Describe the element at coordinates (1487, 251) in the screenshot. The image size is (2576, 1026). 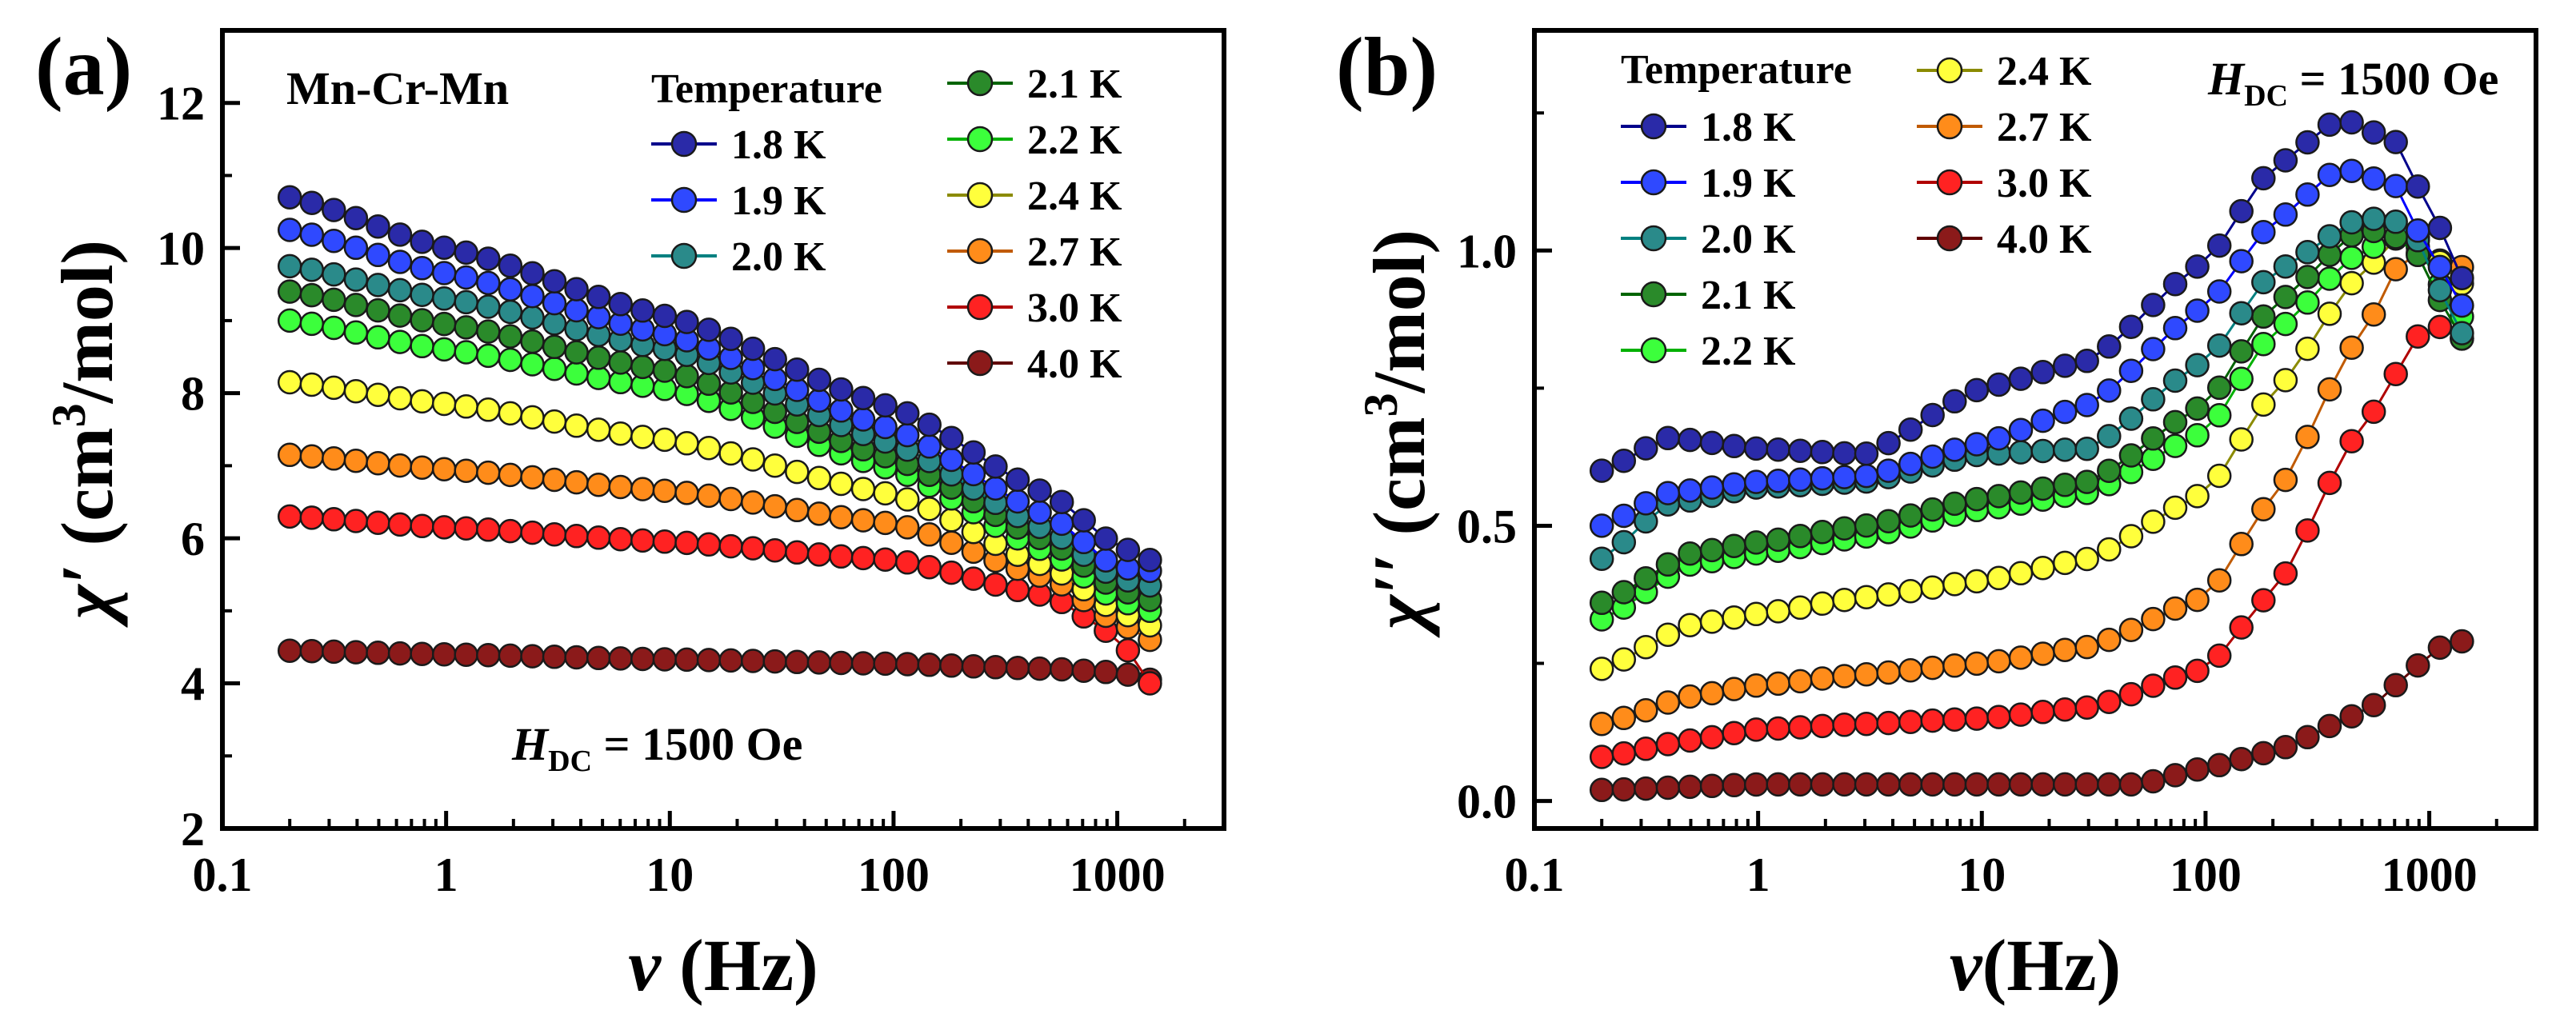
I see `y-tick-label-b: 1.0` at that location.